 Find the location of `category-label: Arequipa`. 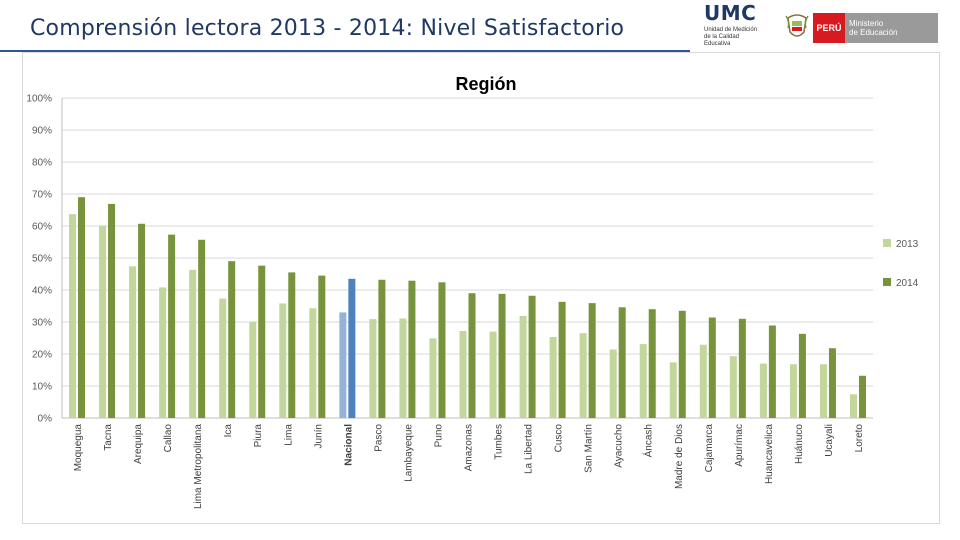

category-label: Arequipa is located at coordinates (138, 444).